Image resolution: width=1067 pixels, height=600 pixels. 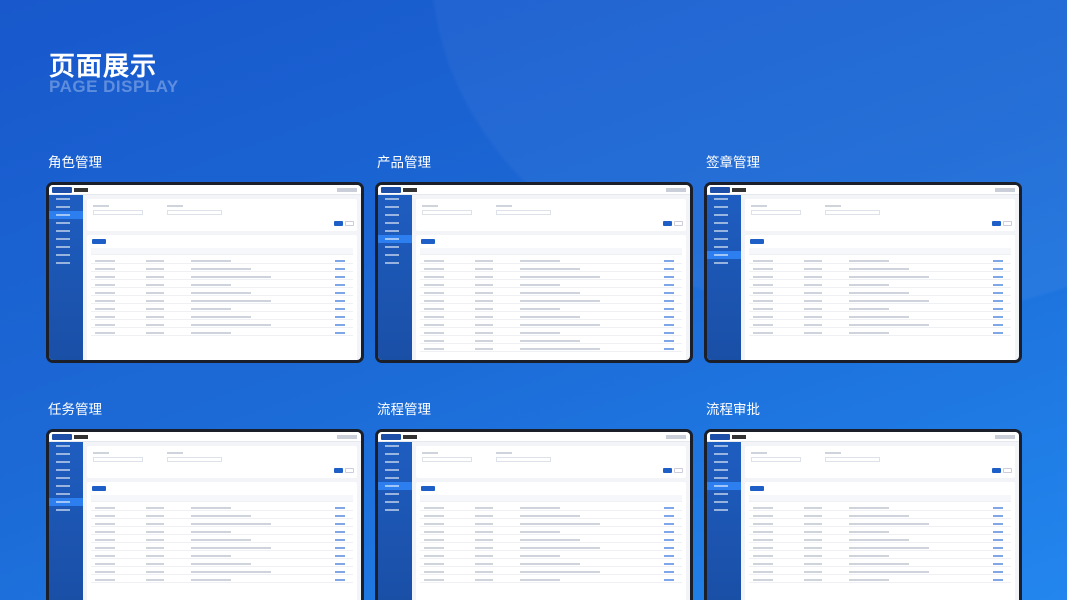 I want to click on section-title: 流程管理, so click(x=404, y=410).